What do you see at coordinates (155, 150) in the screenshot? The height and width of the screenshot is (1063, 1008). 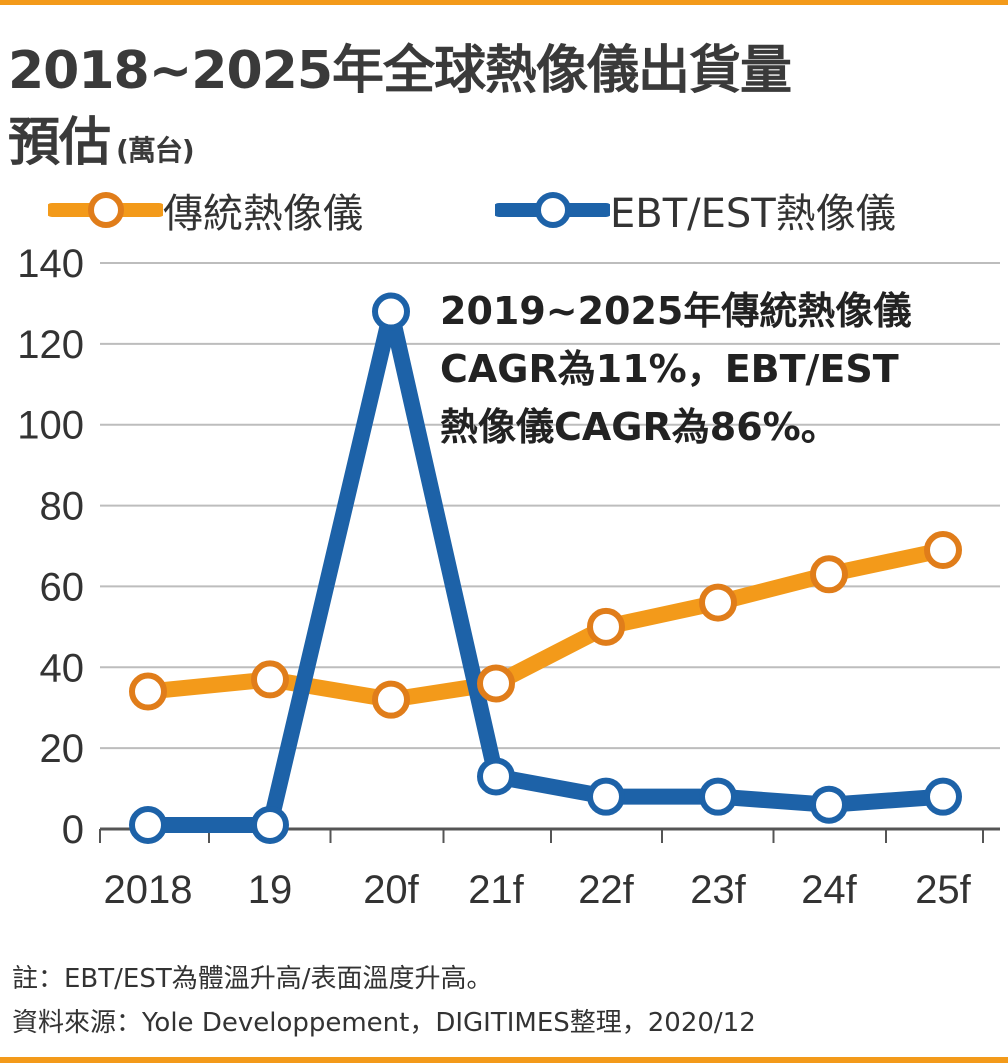 I see `unit-label: (萬台)` at bounding box center [155, 150].